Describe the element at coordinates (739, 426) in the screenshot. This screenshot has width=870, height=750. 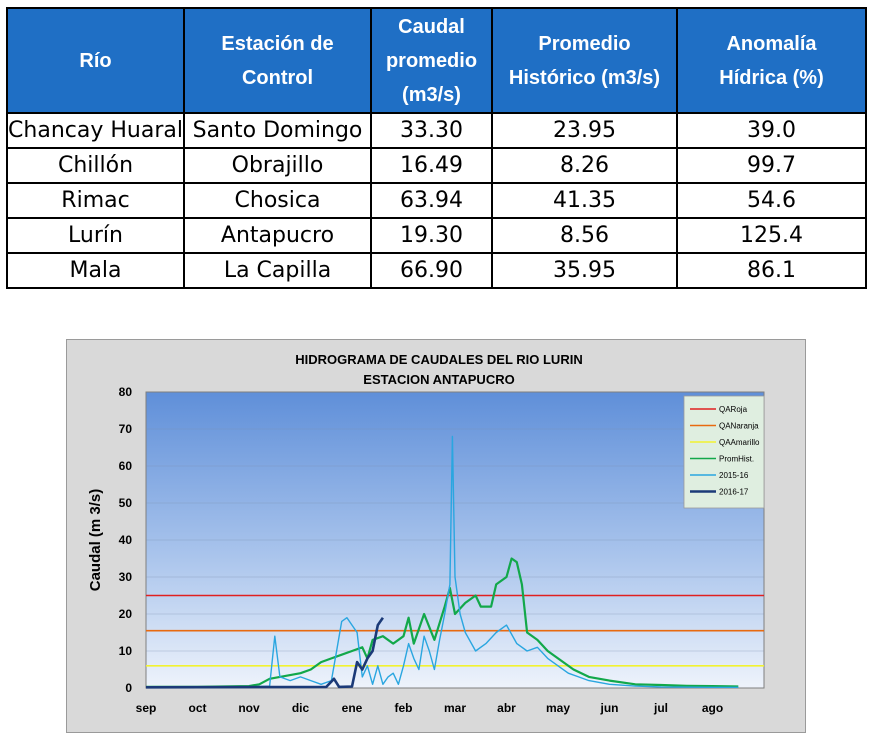
I see `legend-label: QANaranja` at that location.